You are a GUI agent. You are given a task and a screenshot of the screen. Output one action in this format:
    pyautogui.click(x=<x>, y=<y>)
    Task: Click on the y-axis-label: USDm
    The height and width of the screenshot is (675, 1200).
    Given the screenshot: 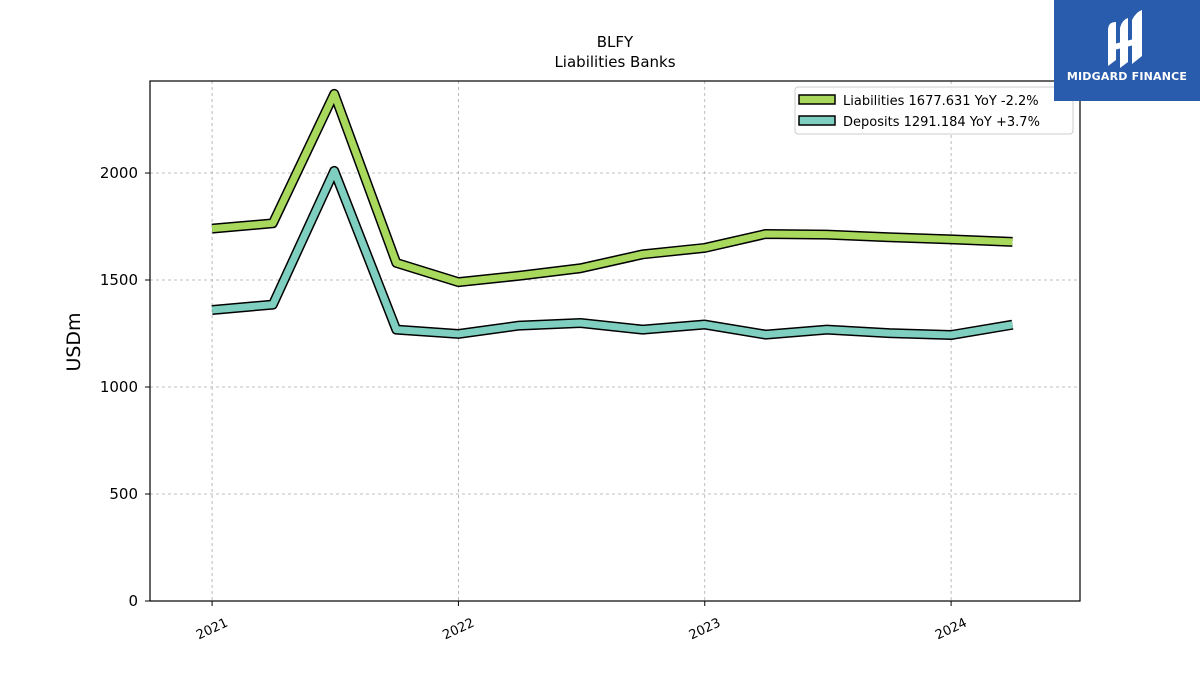 What is the action you would take?
    pyautogui.click(x=74, y=341)
    